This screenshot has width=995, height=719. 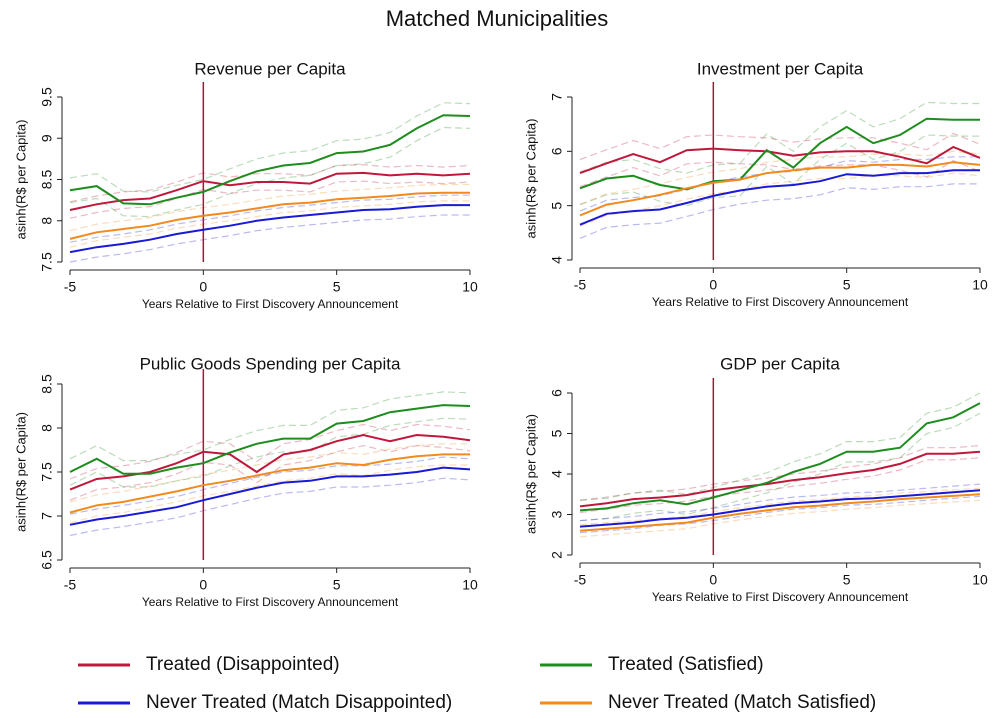 I want to click on panel-title: Revenue per Capita, so click(x=270, y=68).